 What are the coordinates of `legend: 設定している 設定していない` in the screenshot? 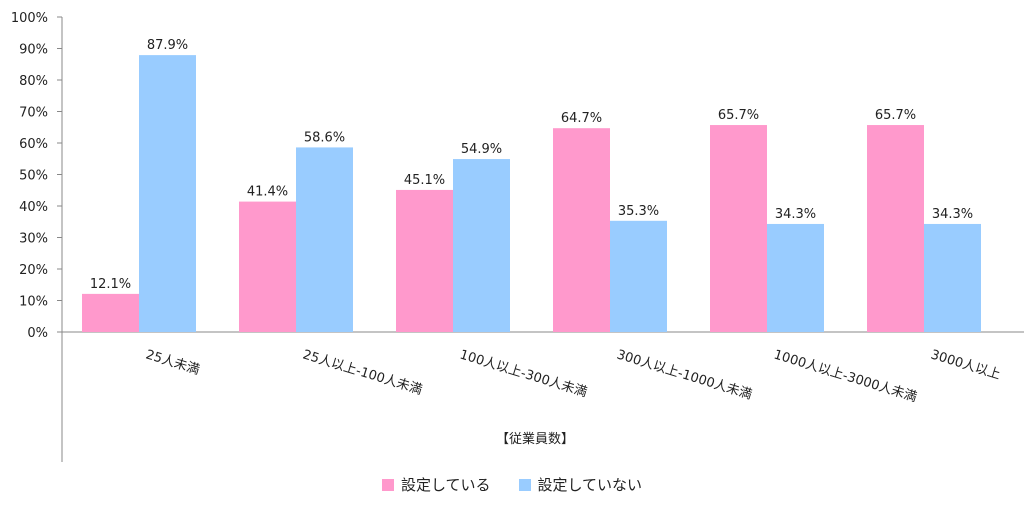 It's located at (512, 484).